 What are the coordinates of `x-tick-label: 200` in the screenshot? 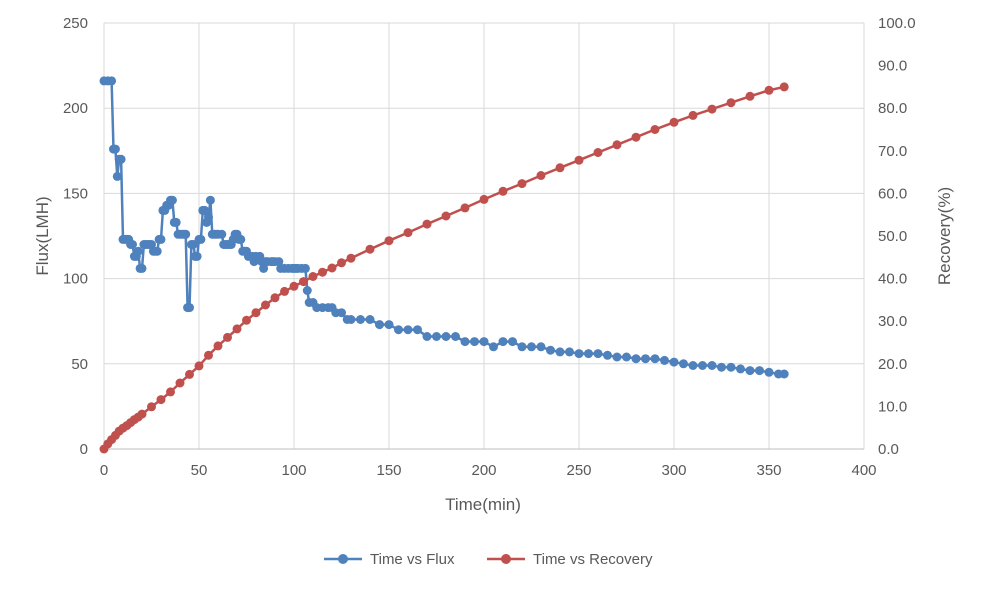 It's located at (483, 470).